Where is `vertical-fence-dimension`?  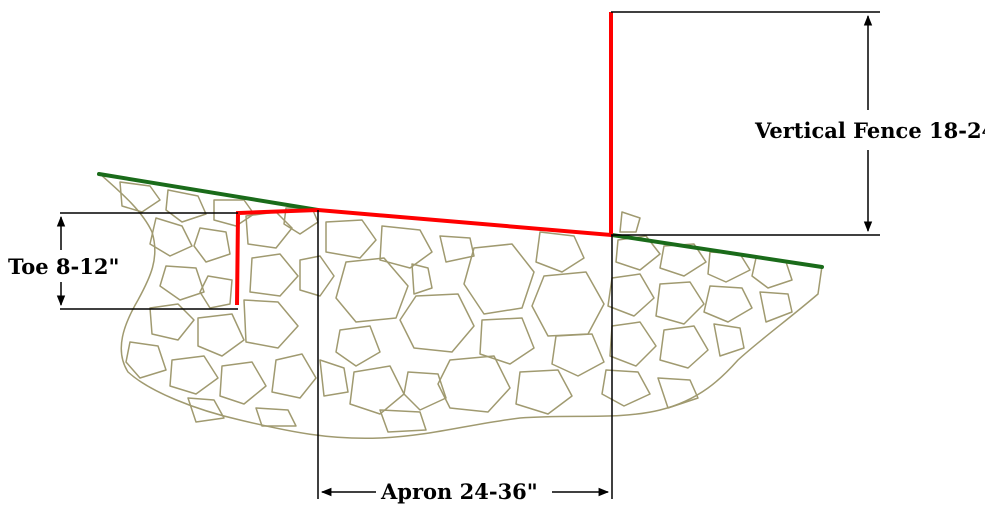 vertical-fence-dimension is located at coordinates (745, 123).